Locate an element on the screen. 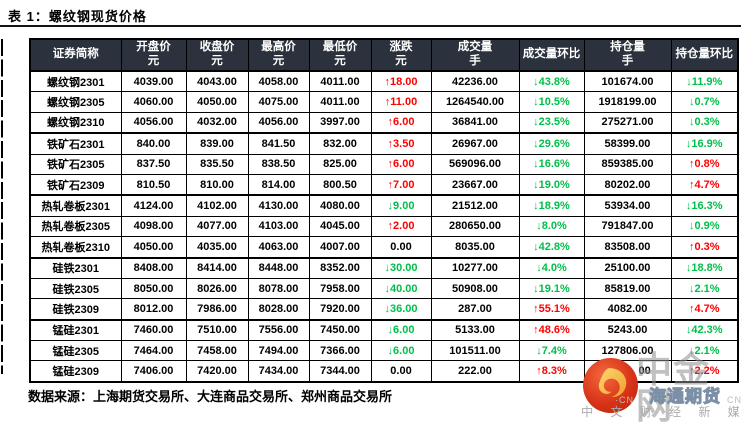 The width and height of the screenshot is (741, 427). cell-volume: 101511.00 is located at coordinates (475, 351).